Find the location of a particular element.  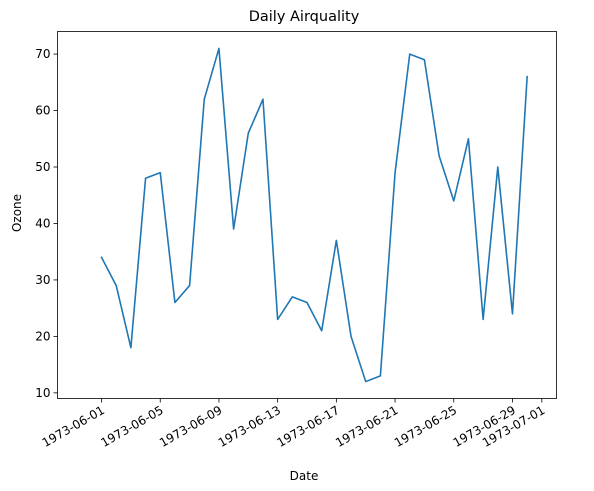

x-tick-label: 1973-06-13 is located at coordinates (249, 426).